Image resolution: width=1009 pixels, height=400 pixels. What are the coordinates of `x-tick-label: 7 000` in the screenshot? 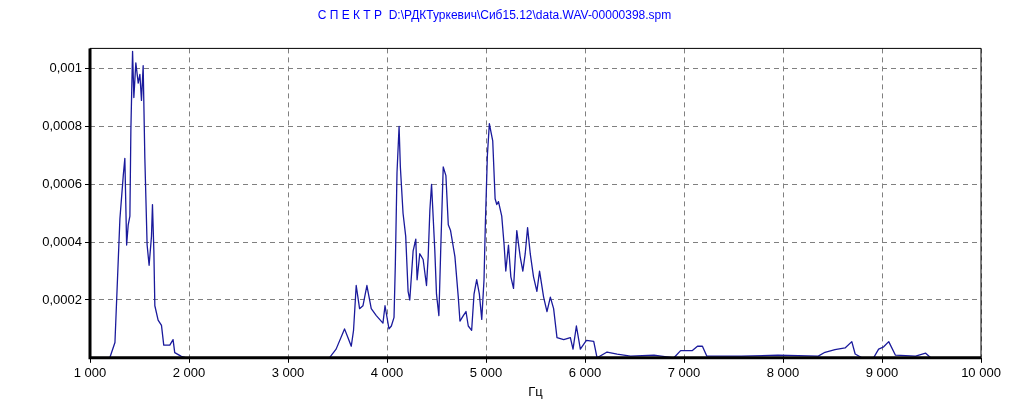 It's located at (684, 373).